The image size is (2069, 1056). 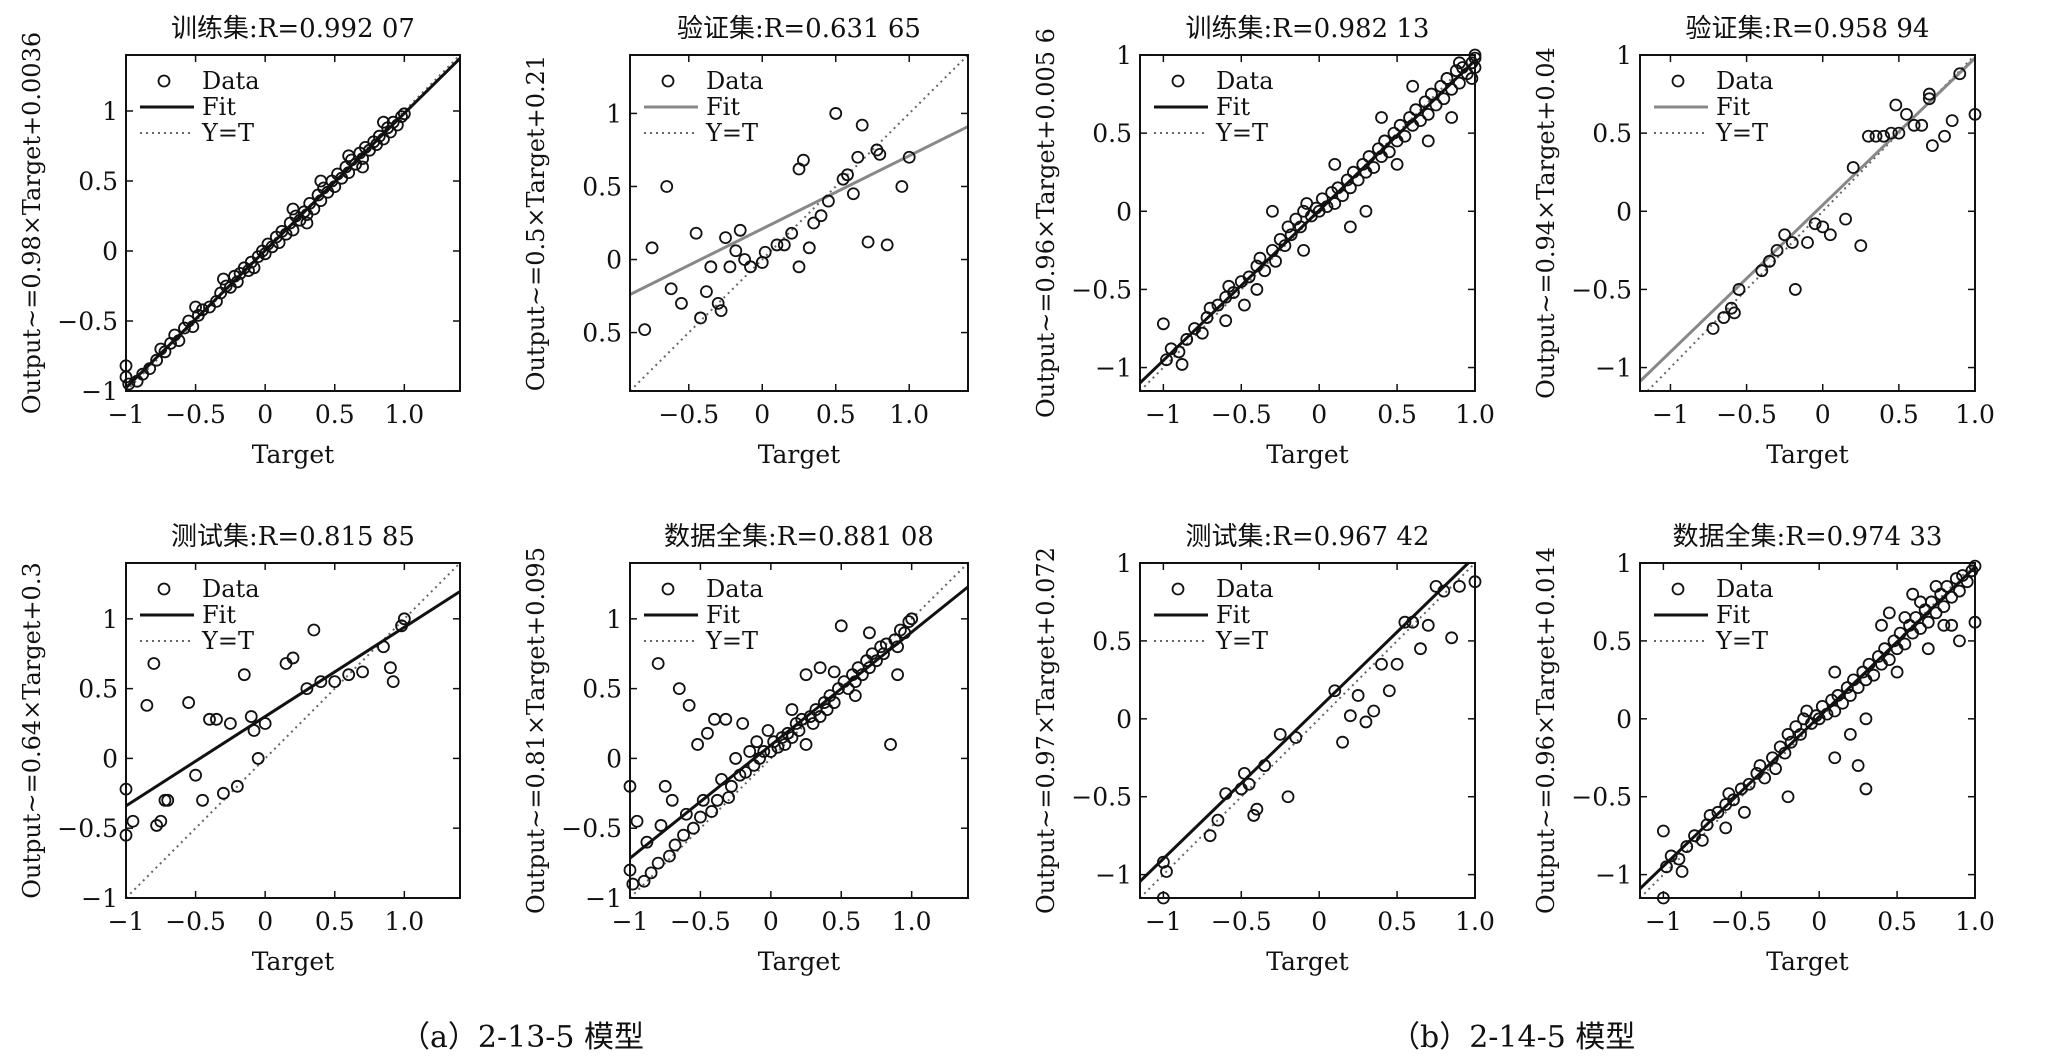 What do you see at coordinates (1307, 961) in the screenshot?
I see `x-axis-label: Target` at bounding box center [1307, 961].